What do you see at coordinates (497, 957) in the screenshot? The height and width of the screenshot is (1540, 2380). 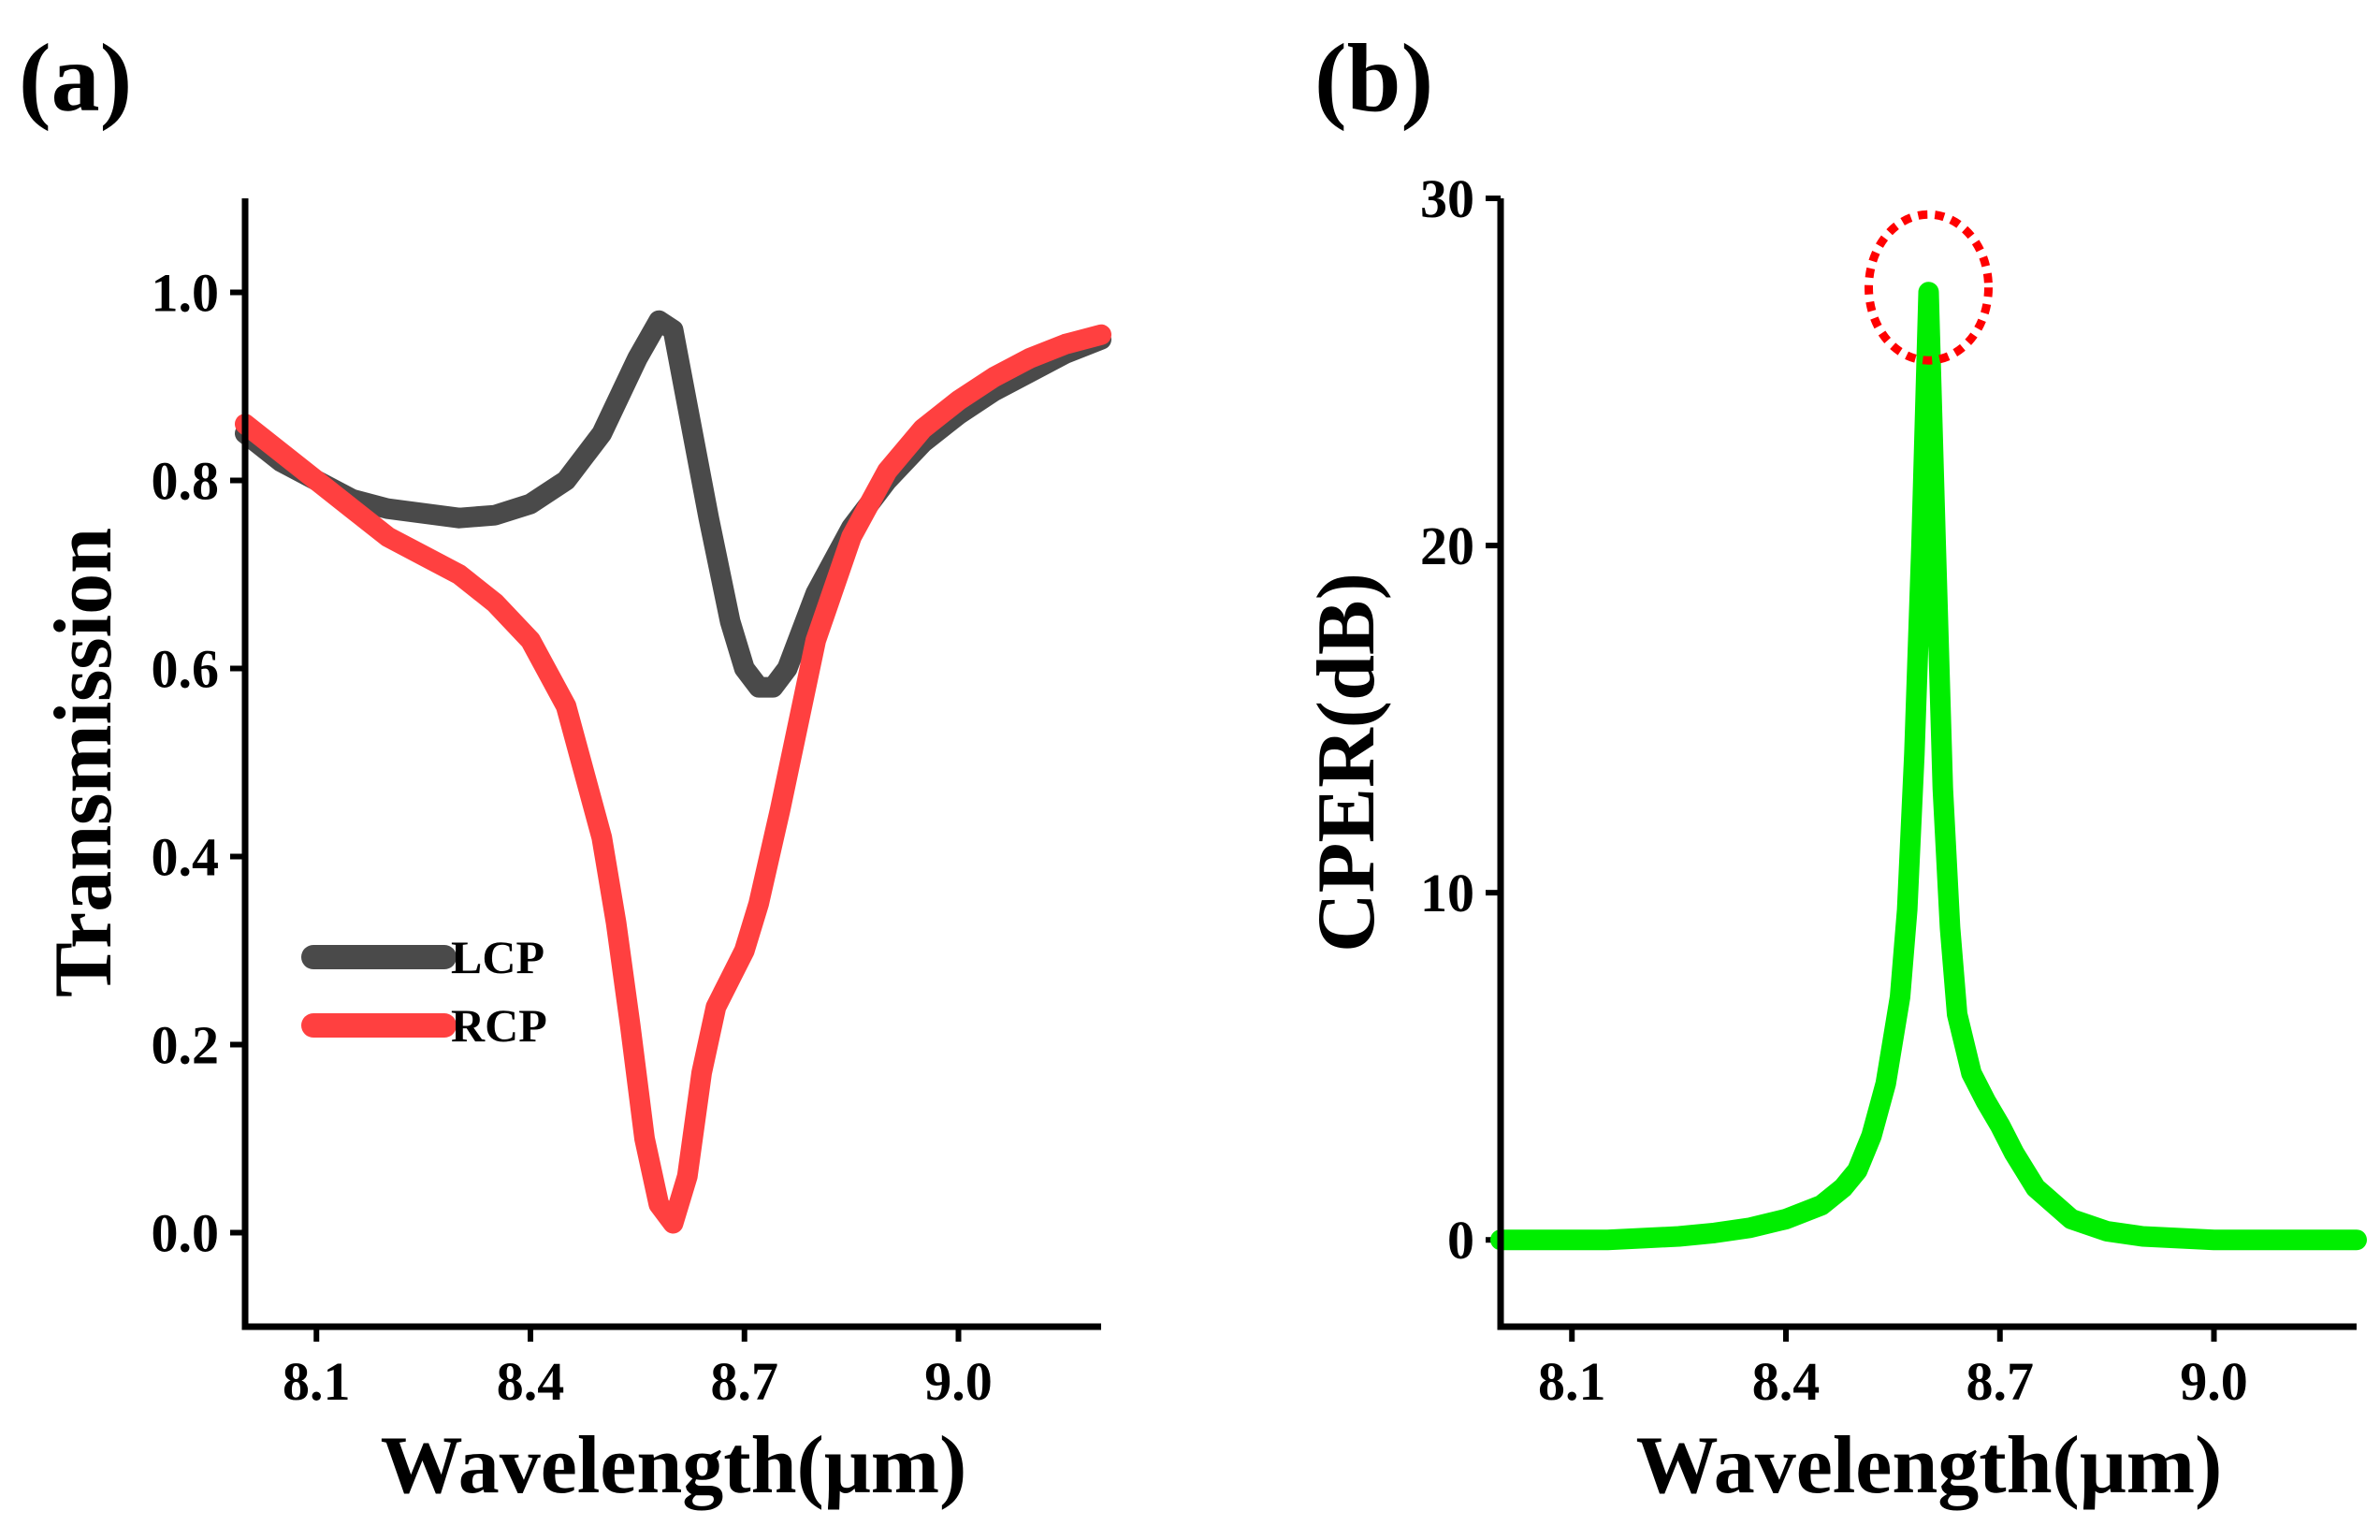 I see `legend-lcp-label: LCP` at bounding box center [497, 957].